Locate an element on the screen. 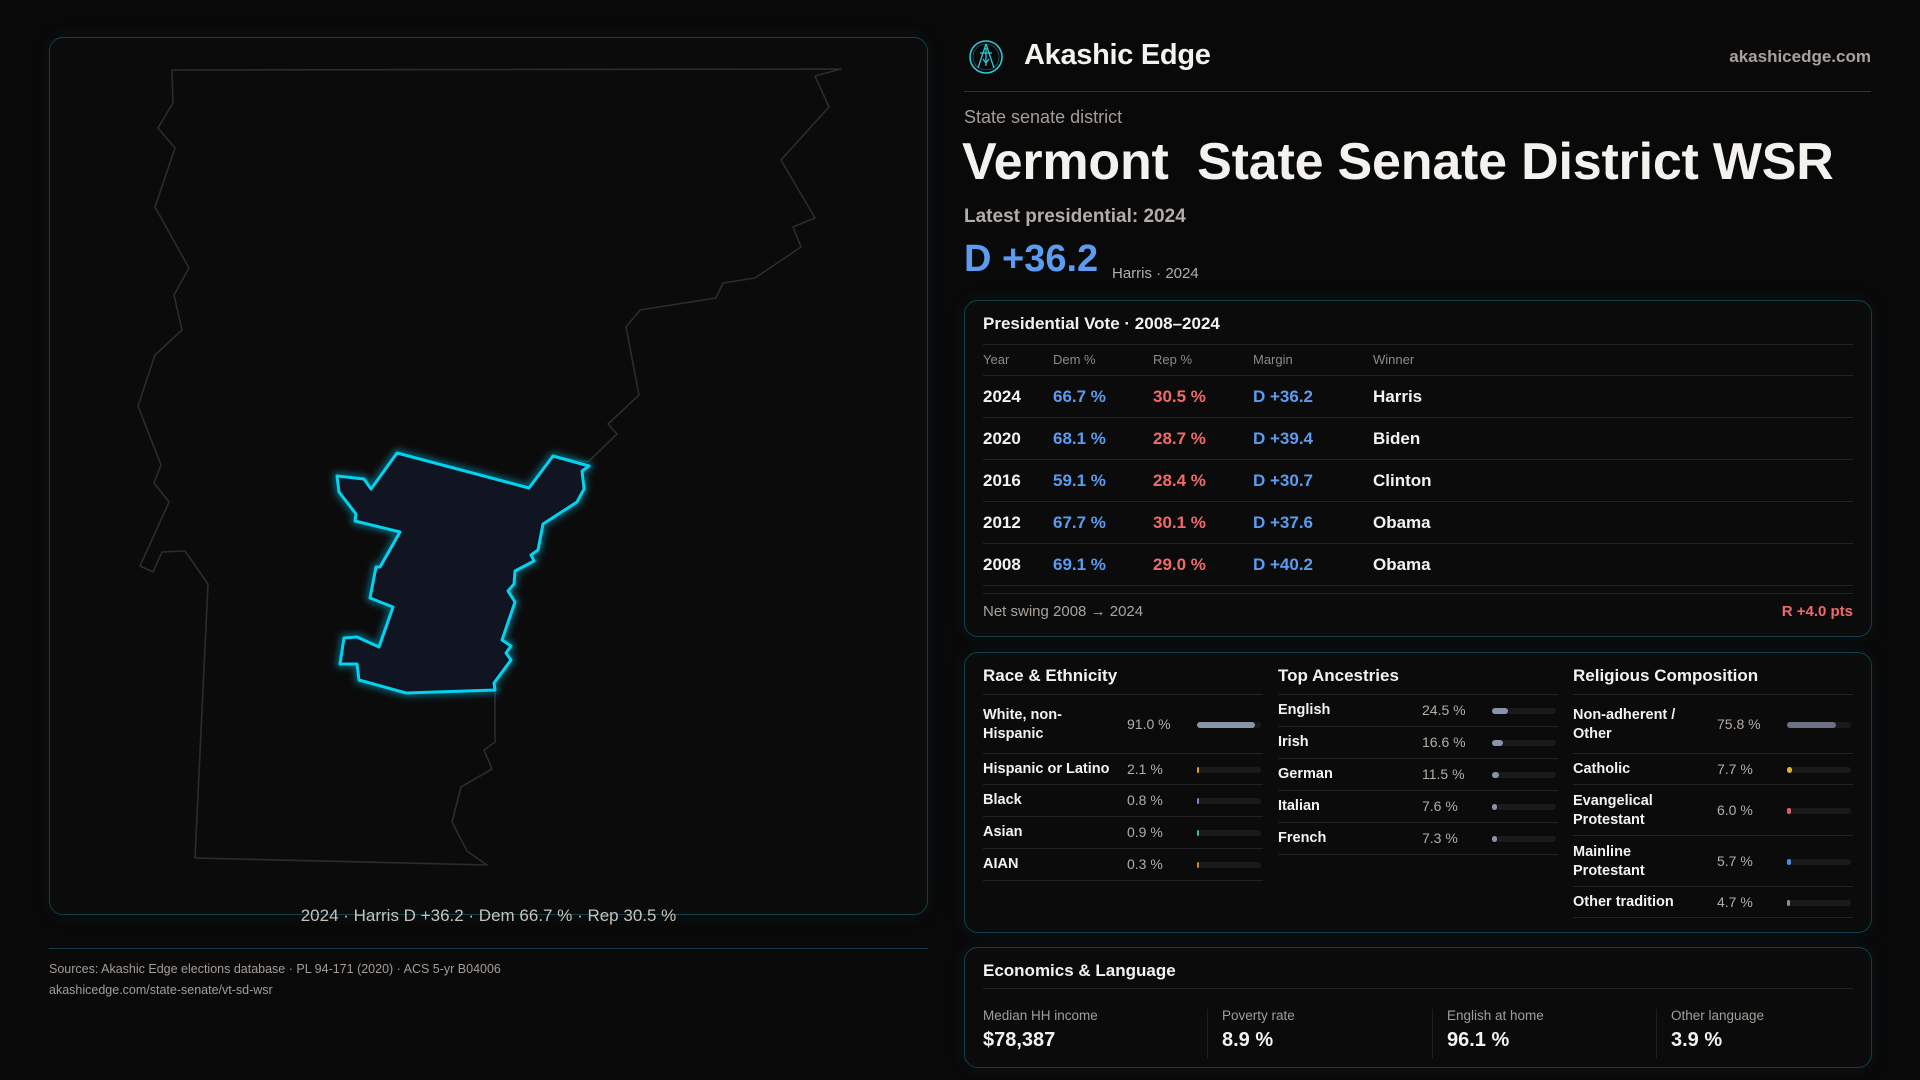 The image size is (1920, 1080). cell-margin: D +40.2 is located at coordinates (1283, 564).